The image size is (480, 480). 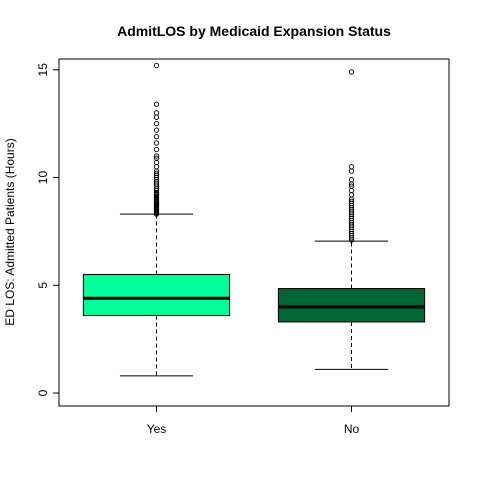 What do you see at coordinates (254, 31) in the screenshot?
I see `chart-title: AdmitLOS by Medicaid Expansion Status` at bounding box center [254, 31].